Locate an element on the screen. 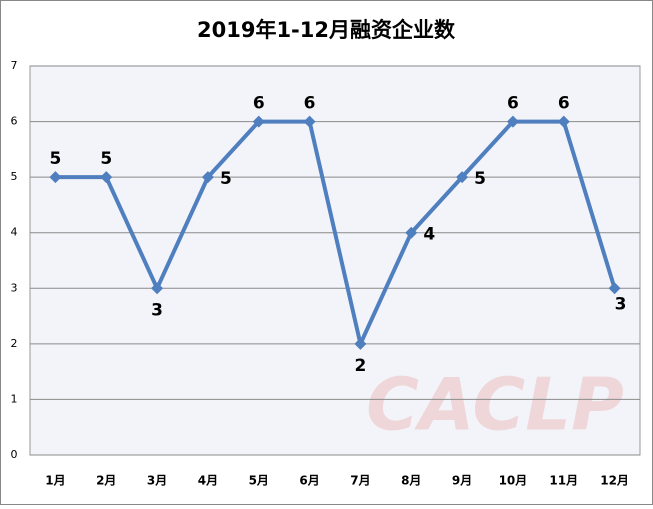  x-tick-label: 2月 is located at coordinates (106, 481).